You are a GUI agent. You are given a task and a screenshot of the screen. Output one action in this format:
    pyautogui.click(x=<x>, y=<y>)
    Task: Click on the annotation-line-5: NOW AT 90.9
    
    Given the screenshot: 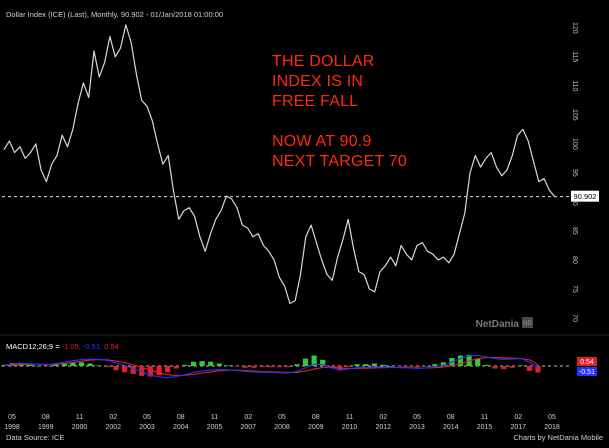 What is the action you would take?
    pyautogui.click(x=322, y=141)
    